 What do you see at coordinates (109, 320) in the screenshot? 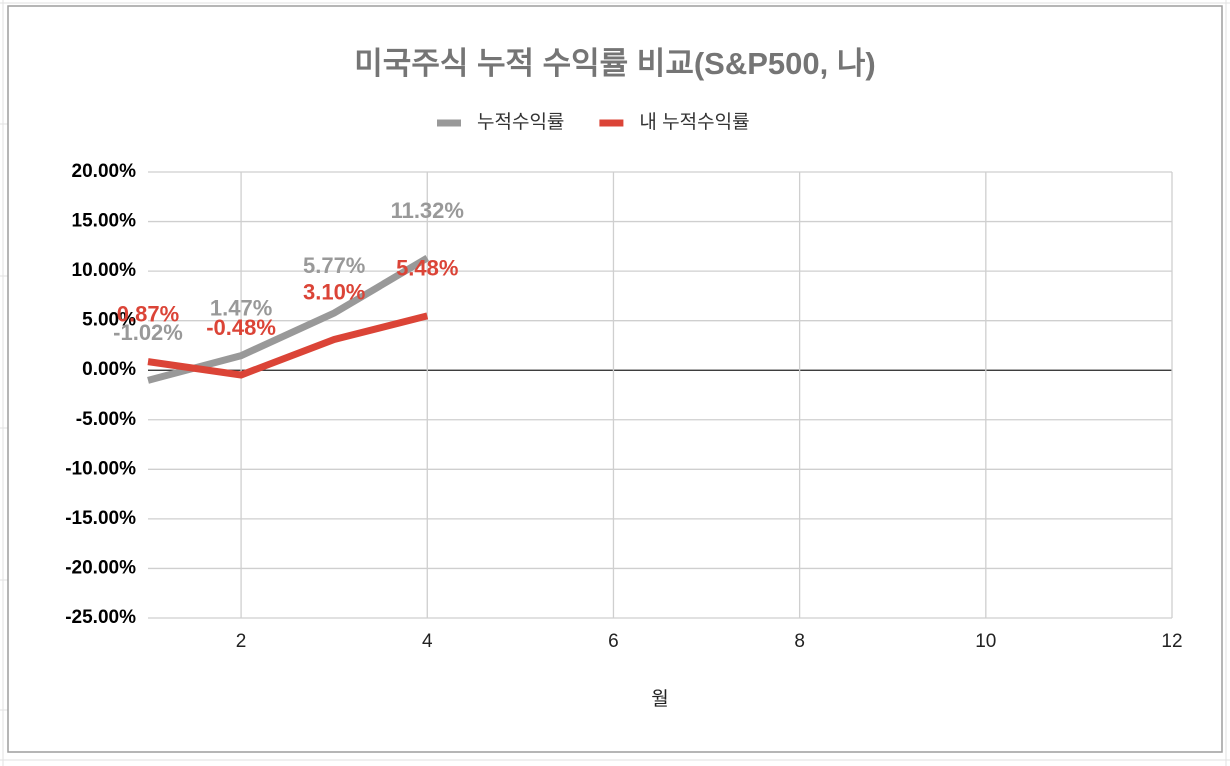
I see `y-tick-label: 5.00%` at bounding box center [109, 320].